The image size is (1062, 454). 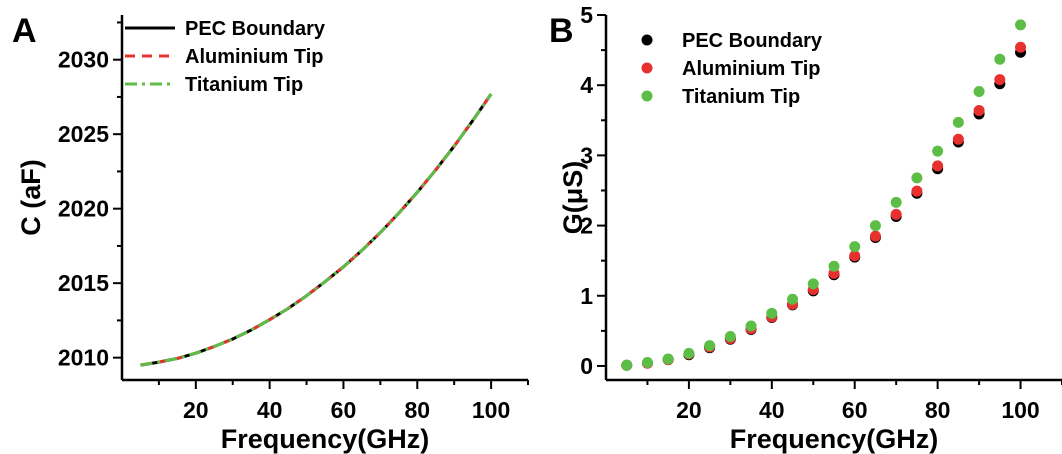 I want to click on y-tick-label: 2030, so click(x=83, y=60).